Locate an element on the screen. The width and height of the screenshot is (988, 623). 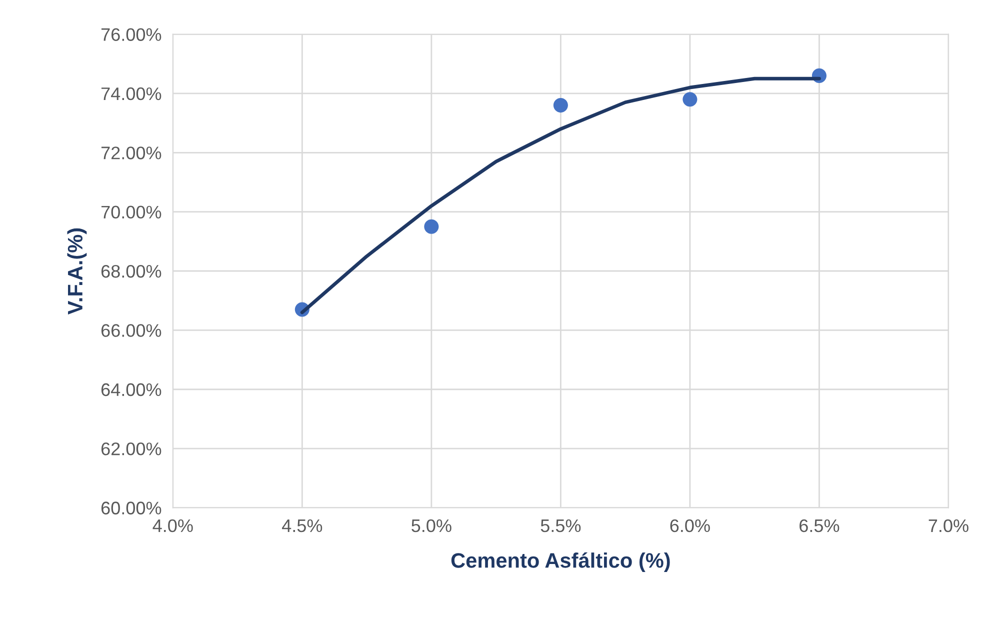
x-axis-title: Cemento Asfáltico (%) is located at coordinates (560, 562).